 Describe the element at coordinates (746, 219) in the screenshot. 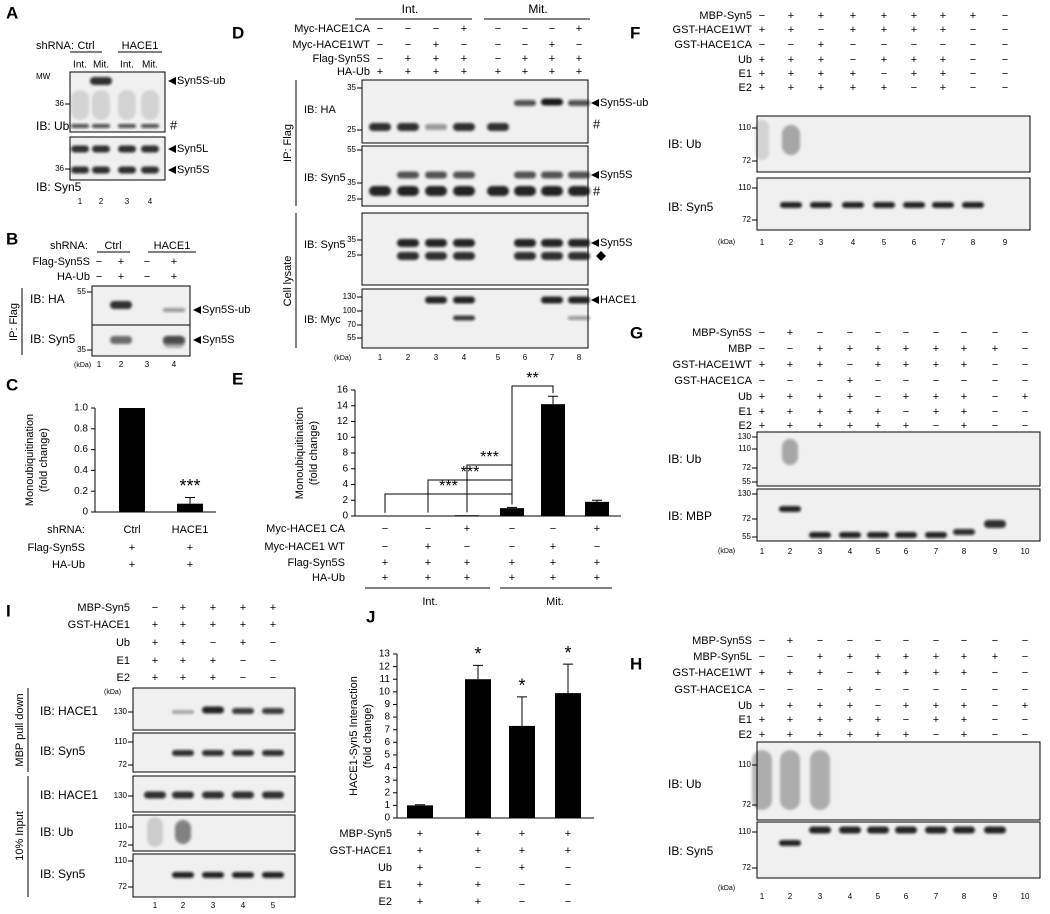

I see `mw-marker: 72` at that location.